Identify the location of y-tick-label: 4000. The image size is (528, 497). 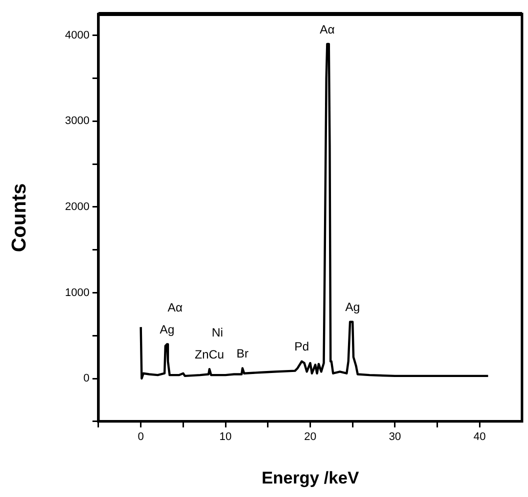
(77, 35).